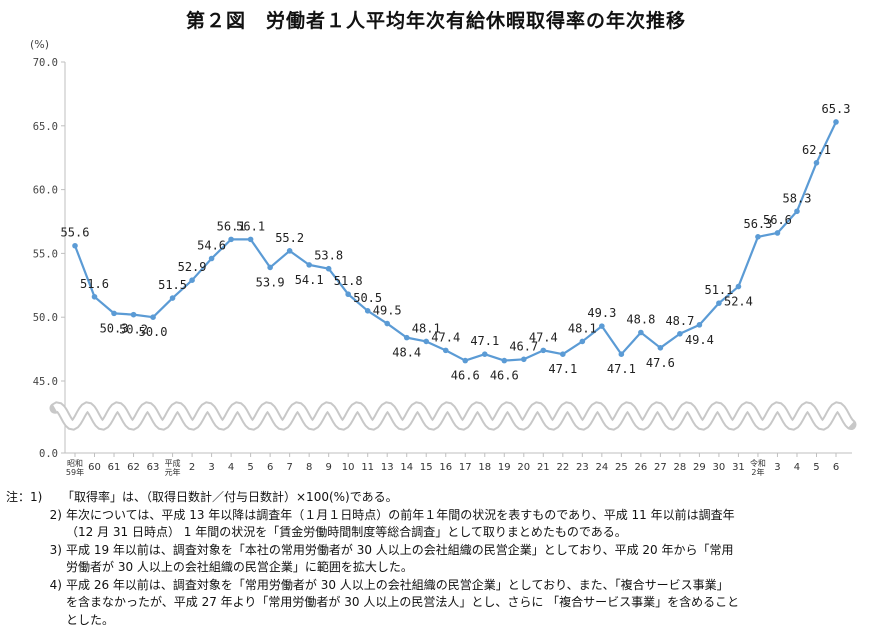 This screenshot has width=872, height=643. I want to click on data-label: 49.5, so click(387, 311).